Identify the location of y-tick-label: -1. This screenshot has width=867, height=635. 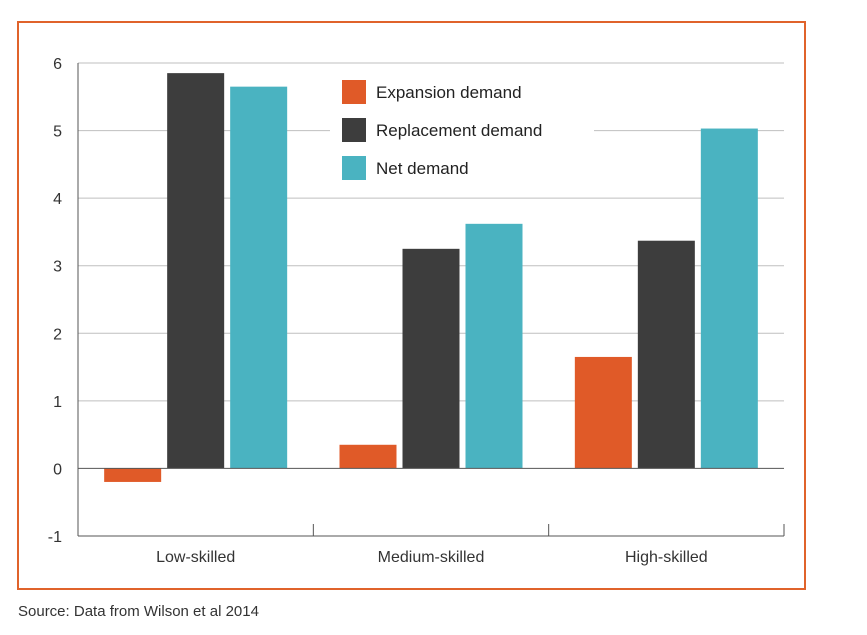
(55, 537).